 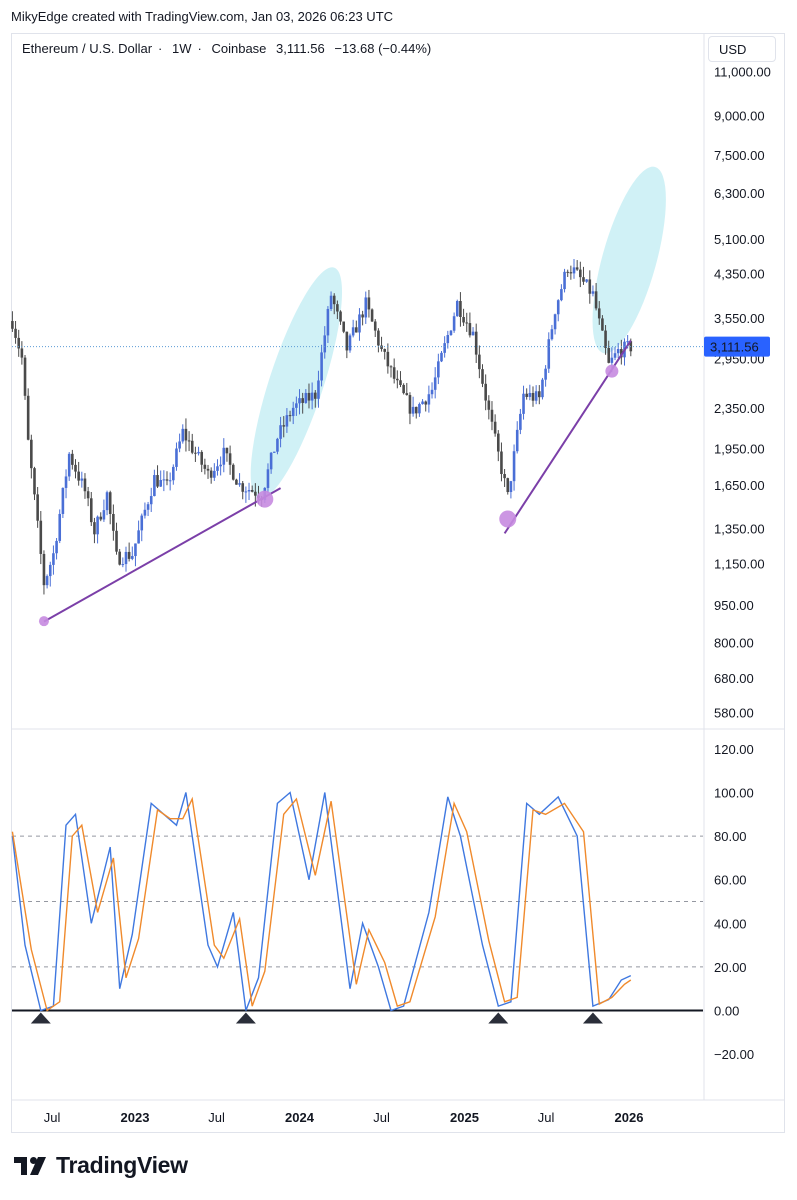 I want to click on osc-tick-label: 0.00, so click(x=726, y=1011).